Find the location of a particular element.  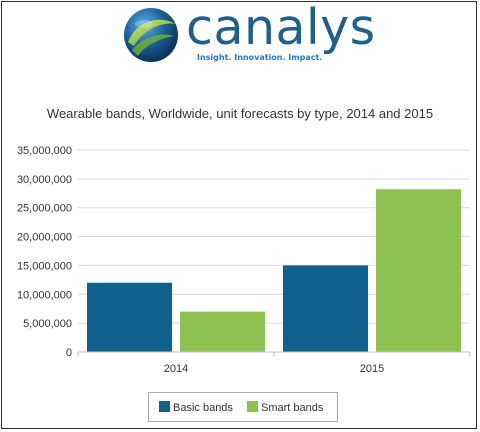

y-tick-label: 25,000,000 is located at coordinates (44, 209).